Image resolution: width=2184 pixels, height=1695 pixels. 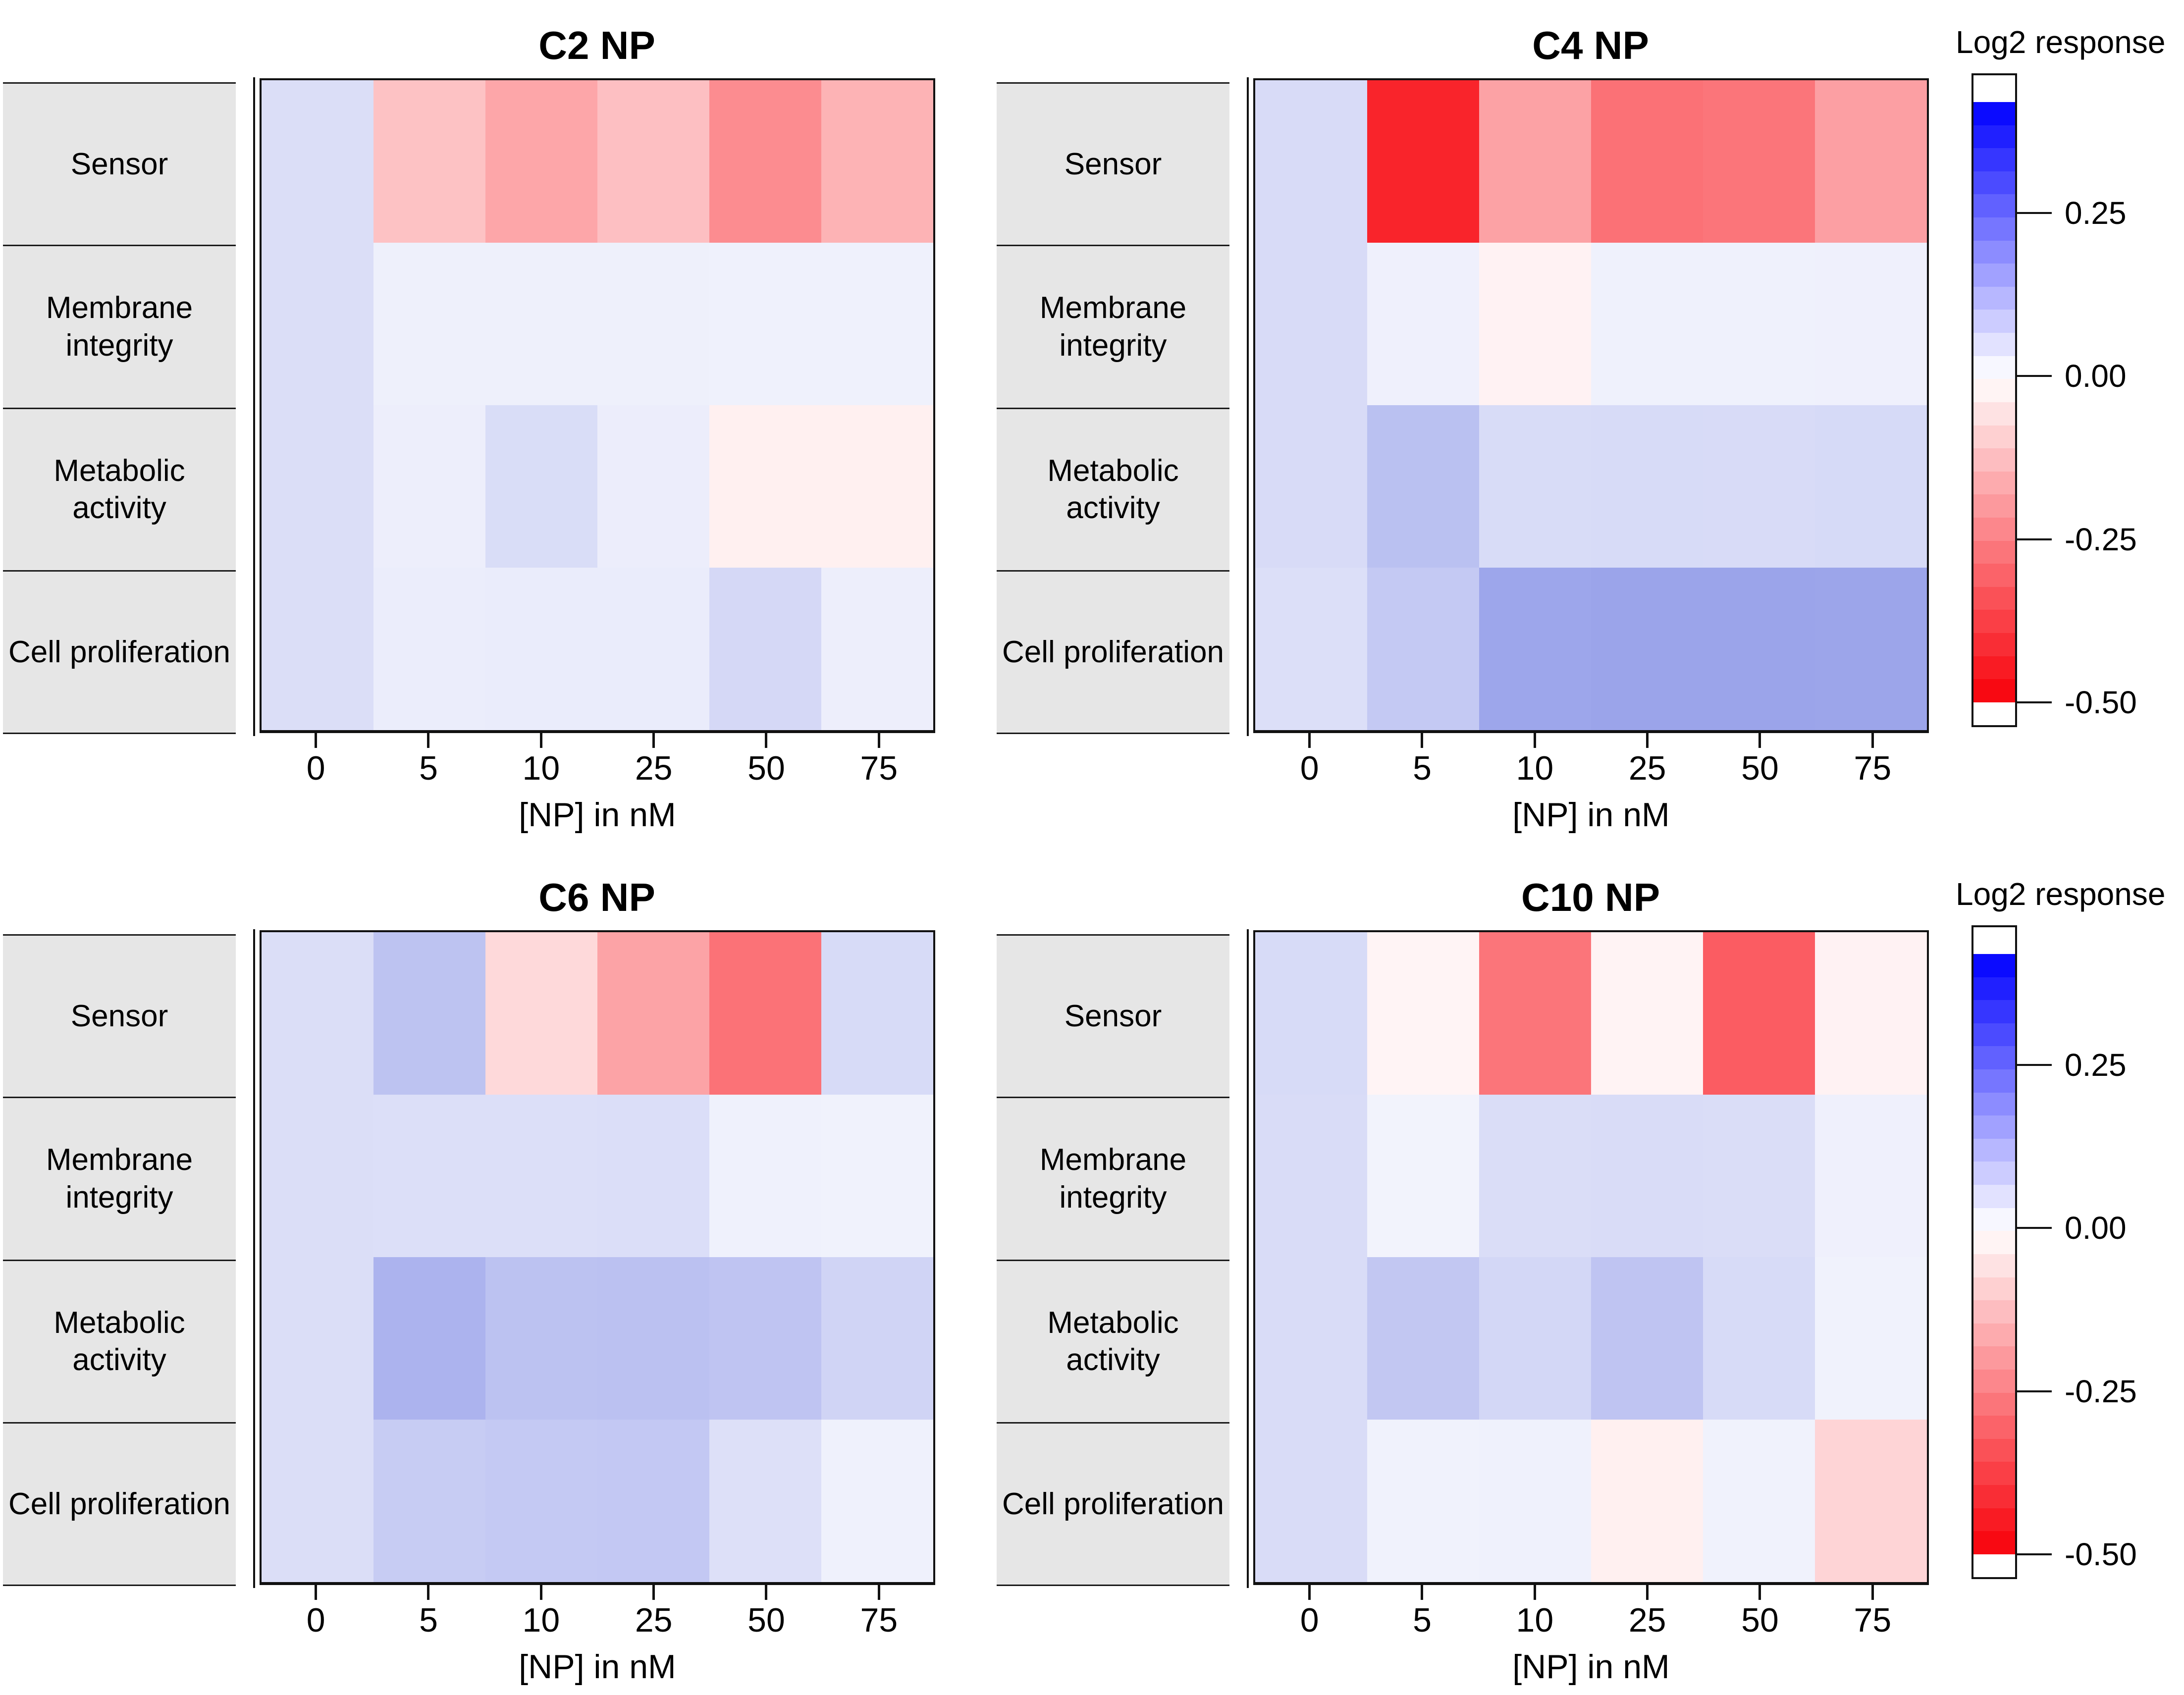 I want to click on row-label: Cell proliferation, so click(x=1113, y=1503).